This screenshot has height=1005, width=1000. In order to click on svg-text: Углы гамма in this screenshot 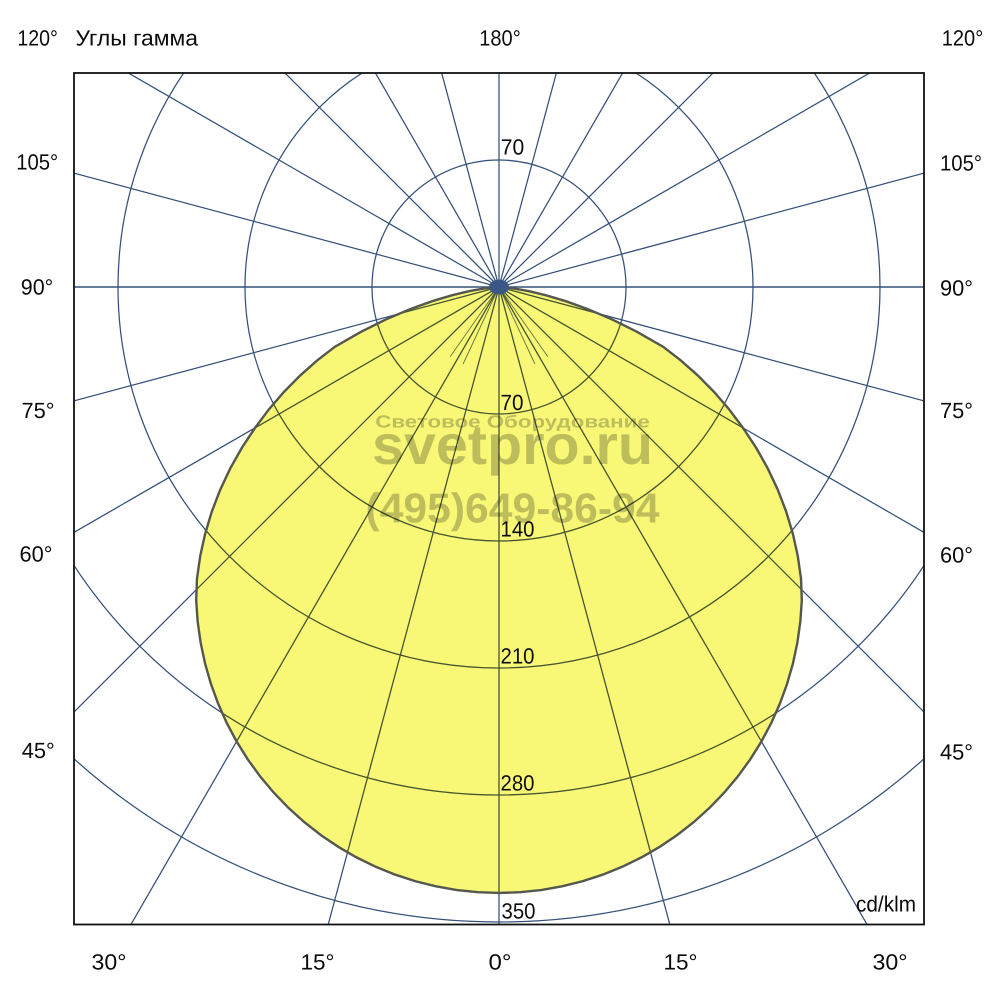, I will do `click(137, 37)`.